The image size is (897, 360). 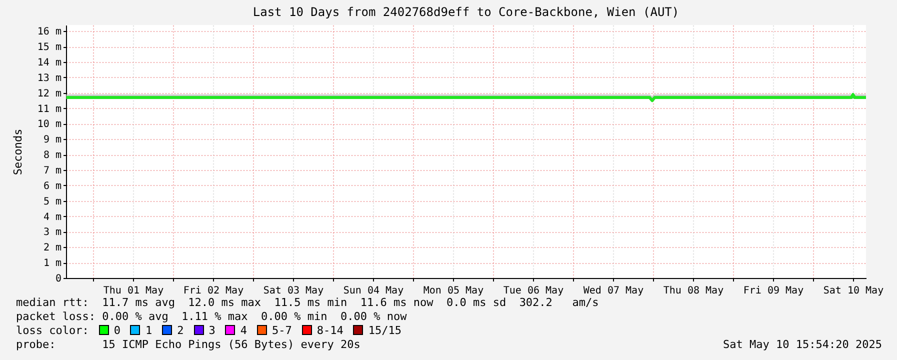 What do you see at coordinates (188, 344) in the screenshot?
I see `text: probe: 15 ICMP Echo Pings (56 Bytes) every 20s` at bounding box center [188, 344].